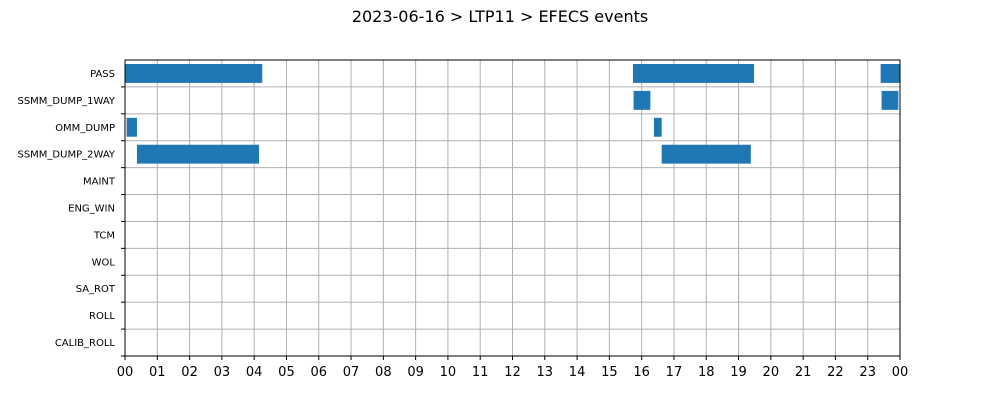 Image resolution: width=1000 pixels, height=400 pixels. Describe the element at coordinates (609, 372) in the screenshot. I see `x-tick-label: 15` at that location.